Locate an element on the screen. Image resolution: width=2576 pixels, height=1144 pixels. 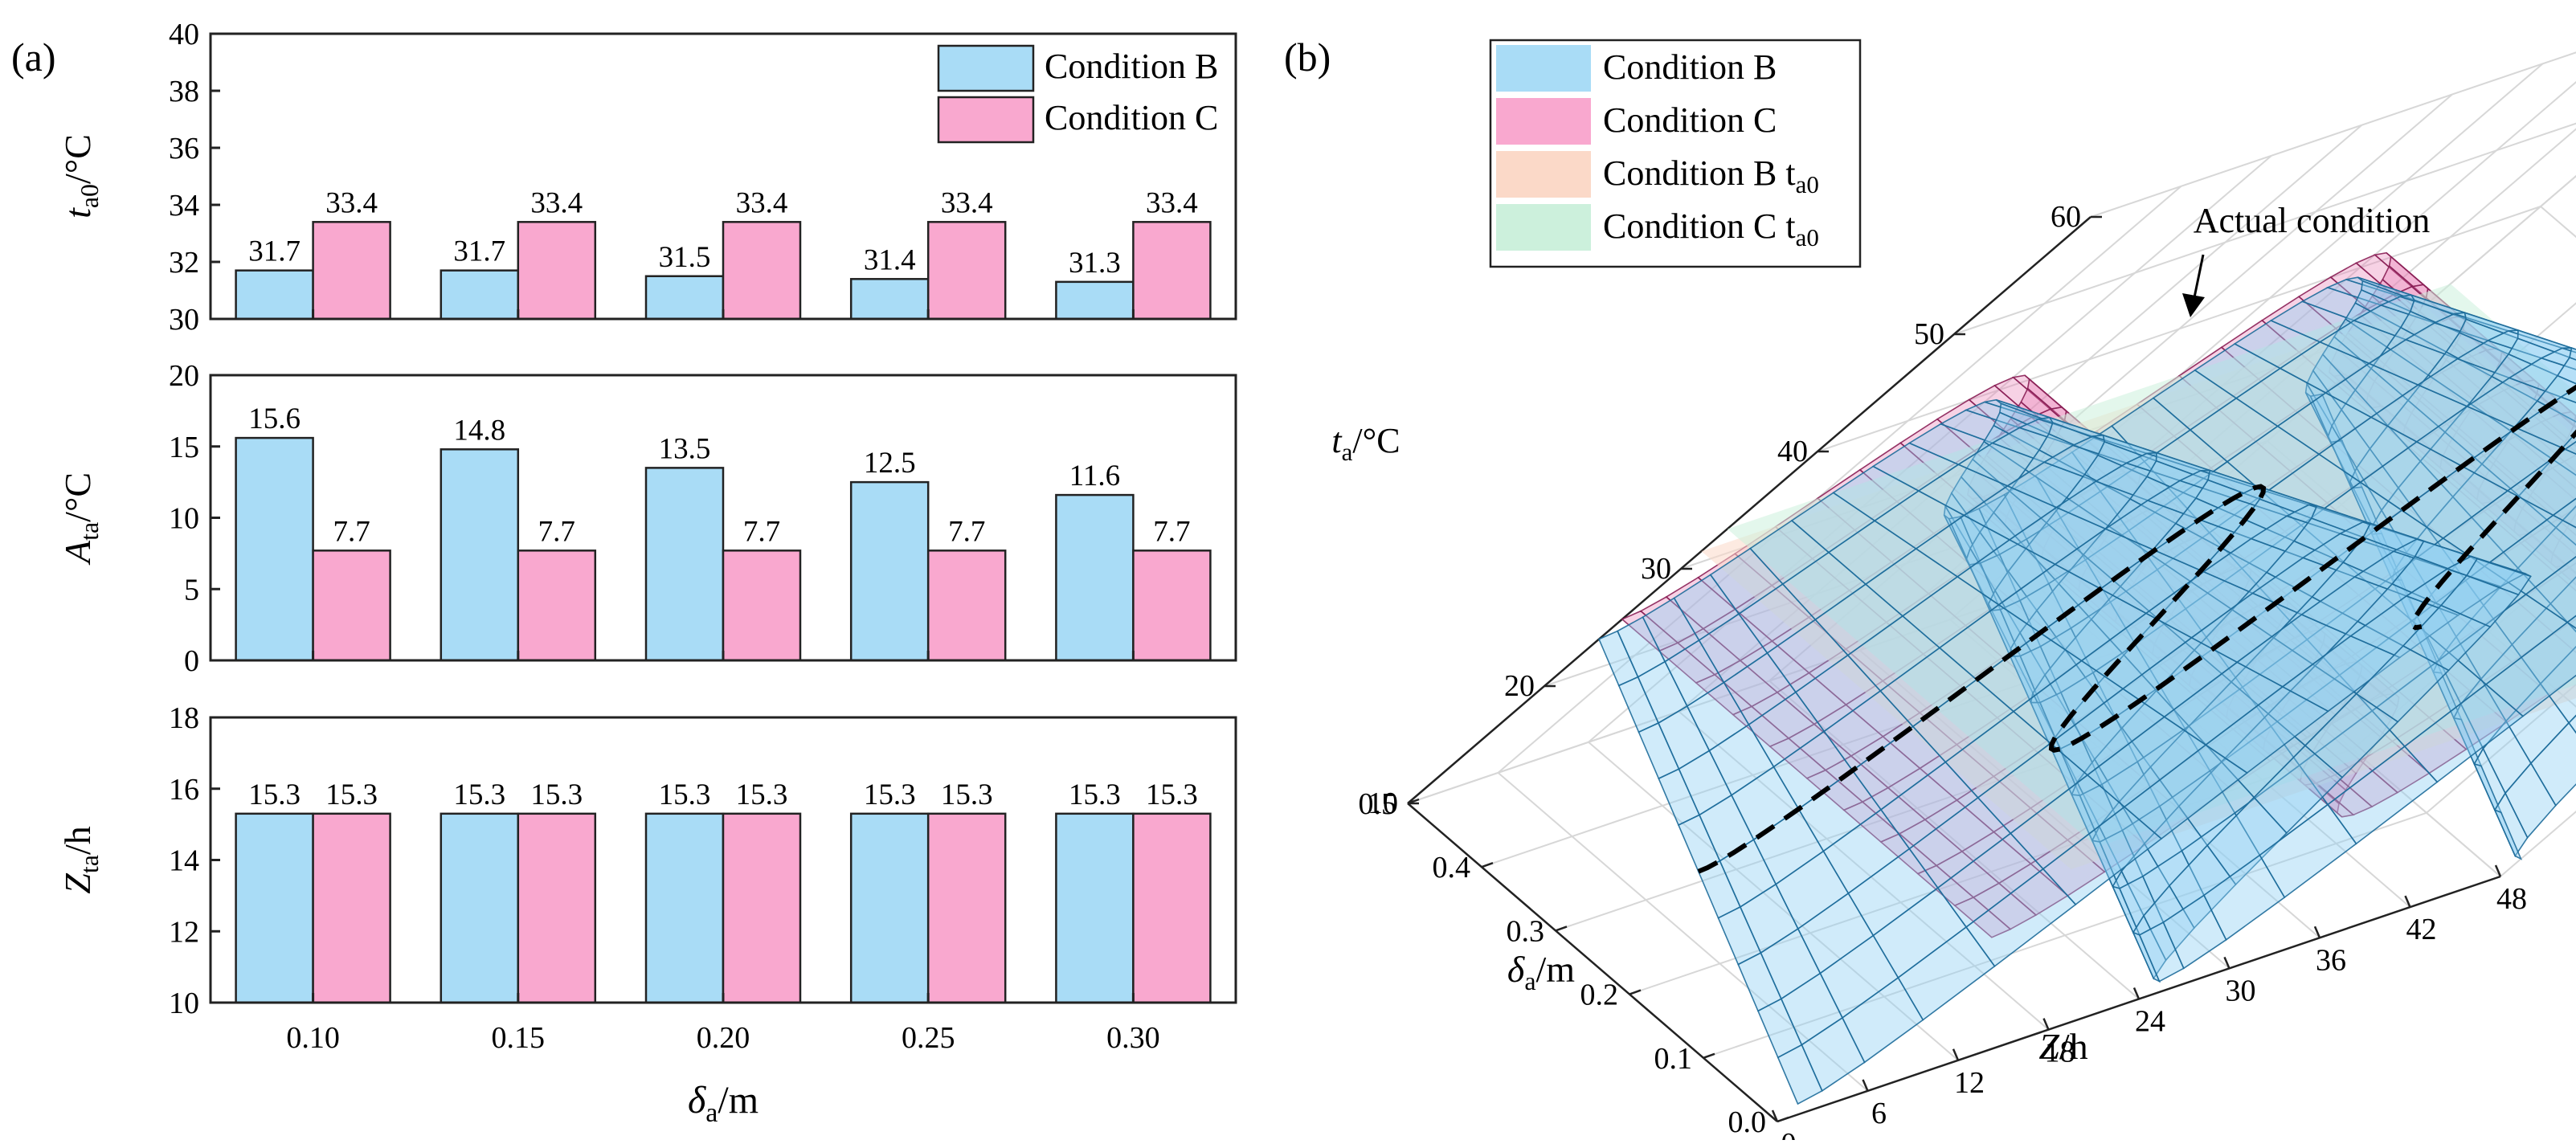
data-label: 13.5 is located at coordinates (685, 448).